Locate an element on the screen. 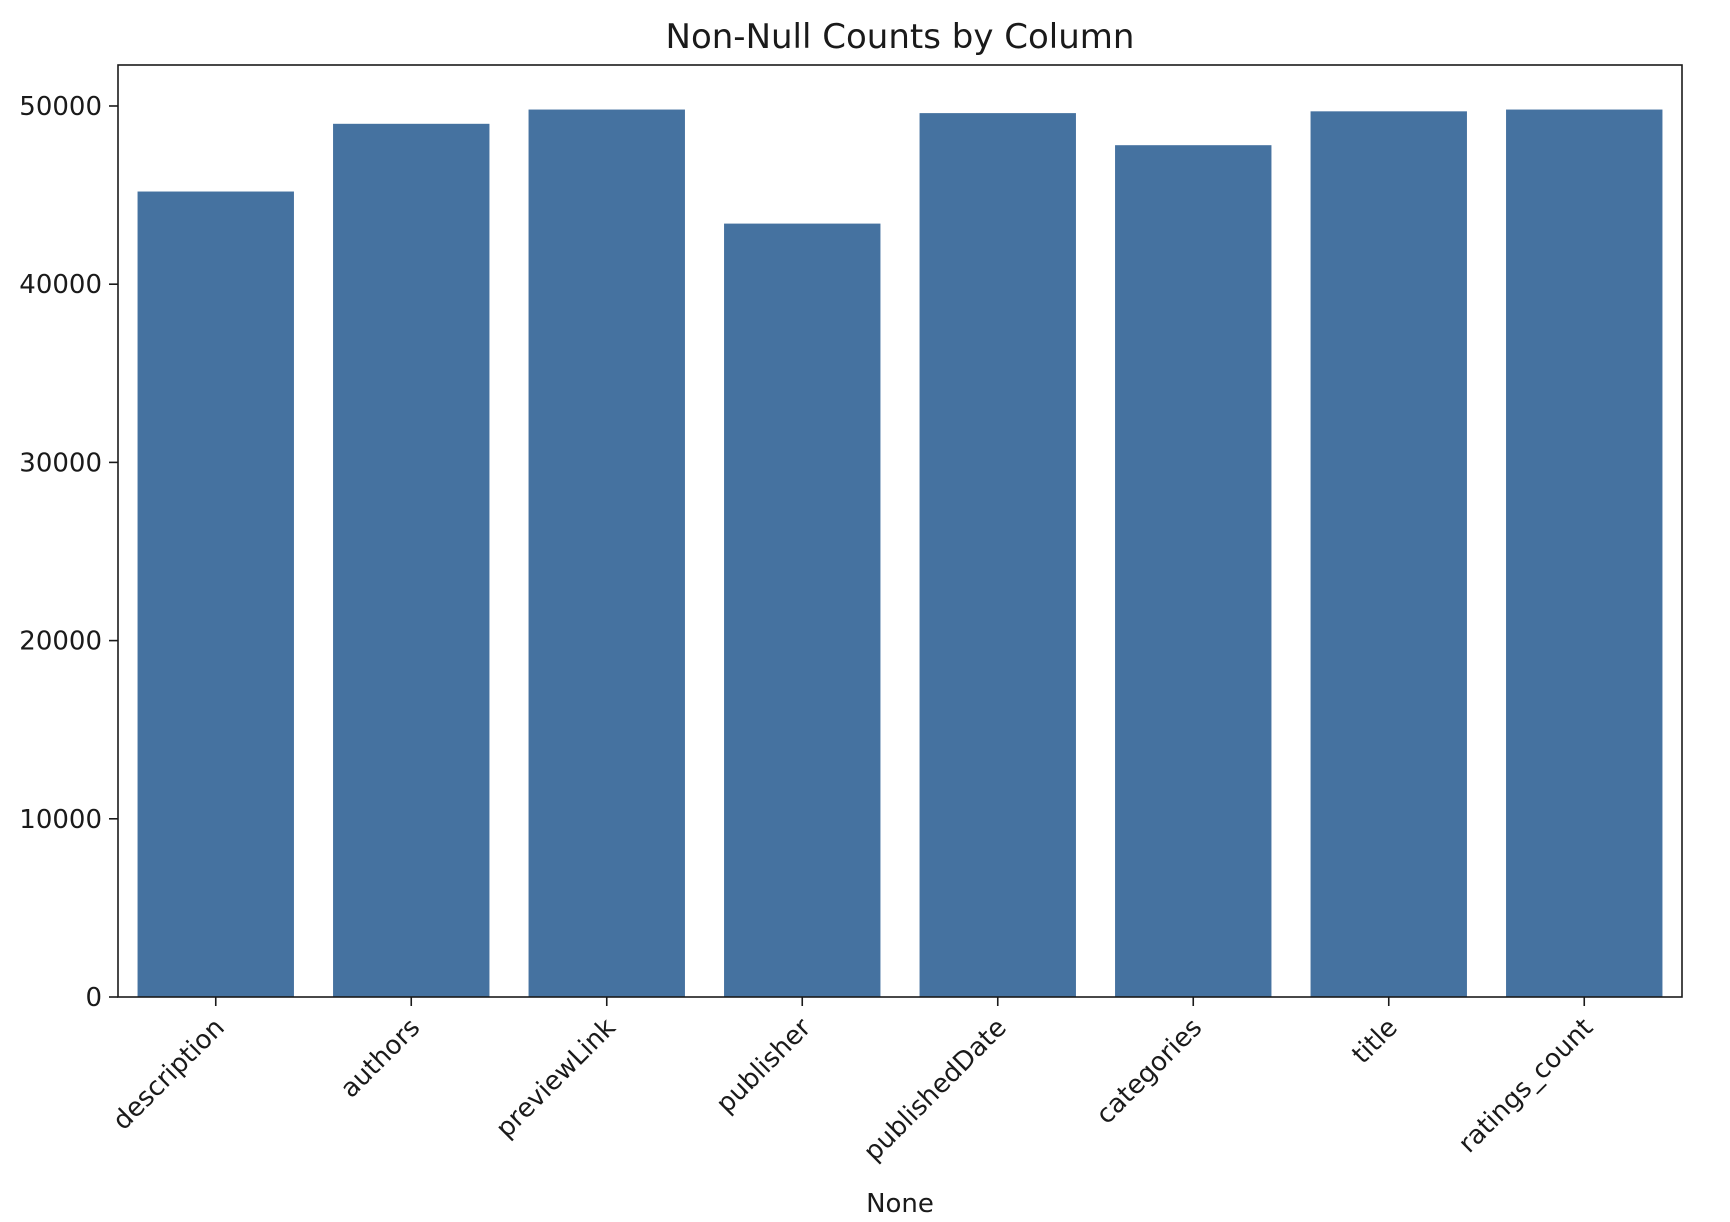 The image size is (1730, 1222). x-tick-label: categories is located at coordinates (1150, 1072).